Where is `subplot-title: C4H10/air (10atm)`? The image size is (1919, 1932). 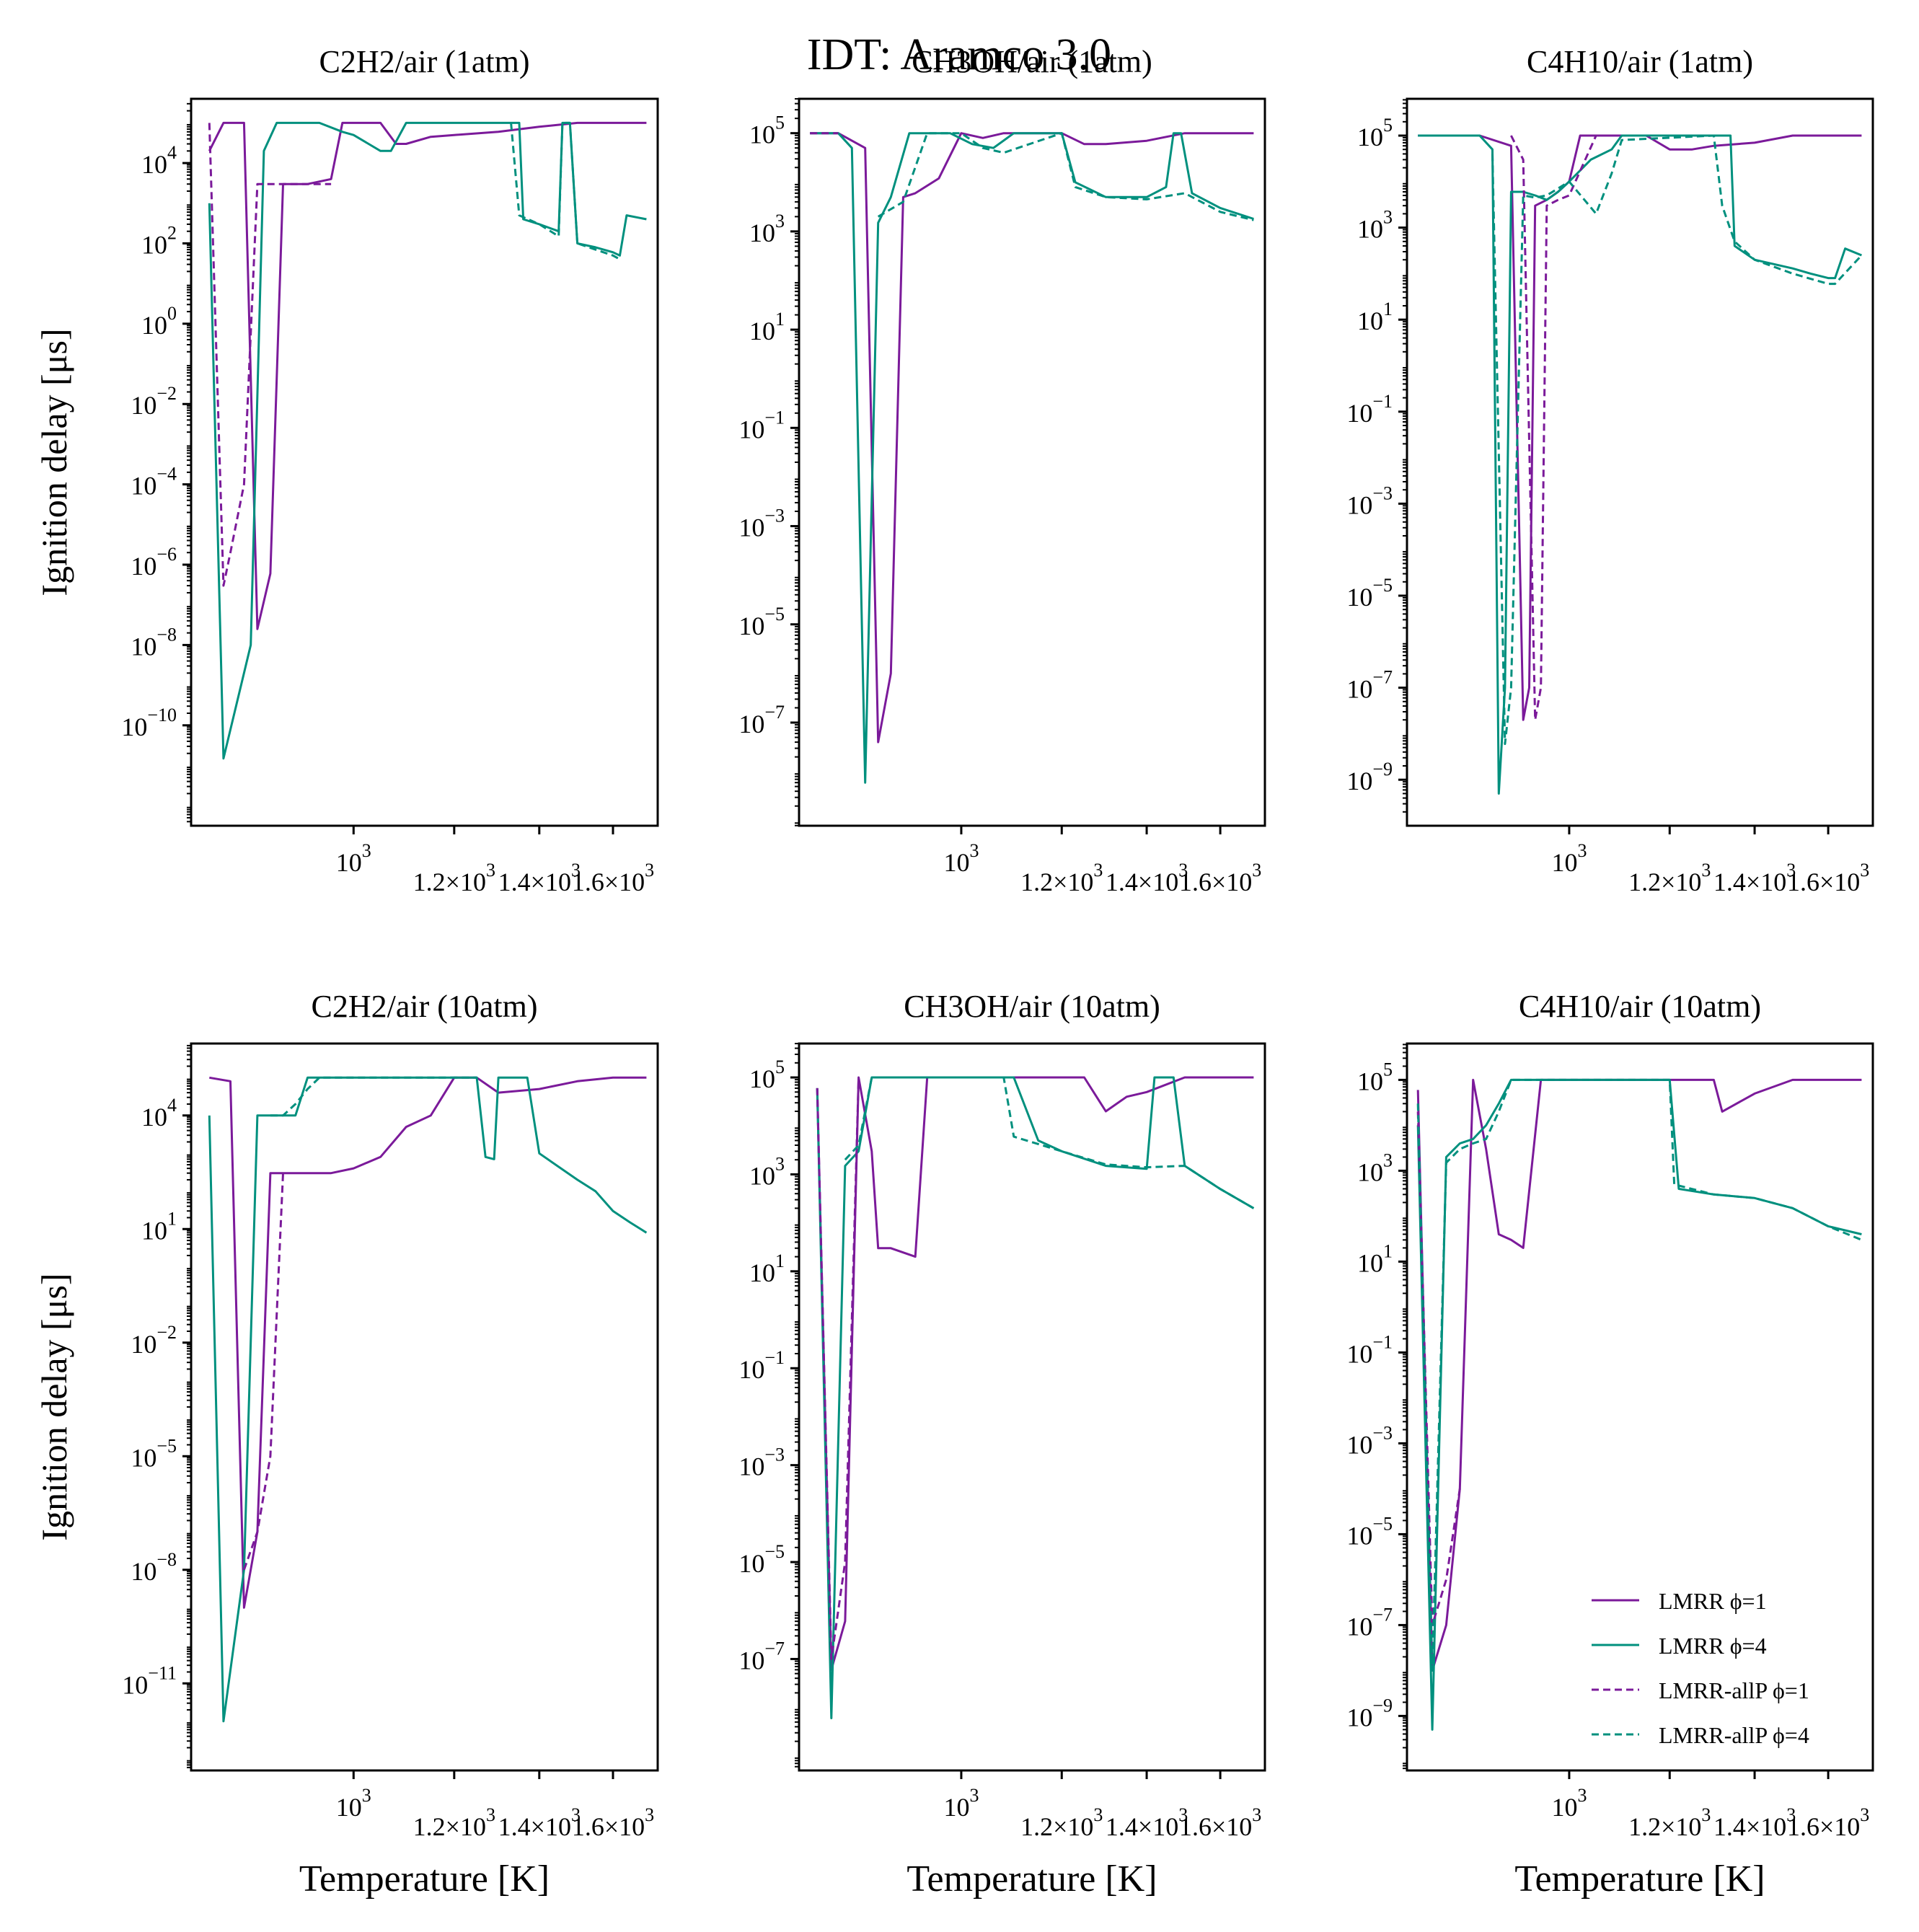
subplot-title: C4H10/air (10atm) is located at coordinates (1640, 1006).